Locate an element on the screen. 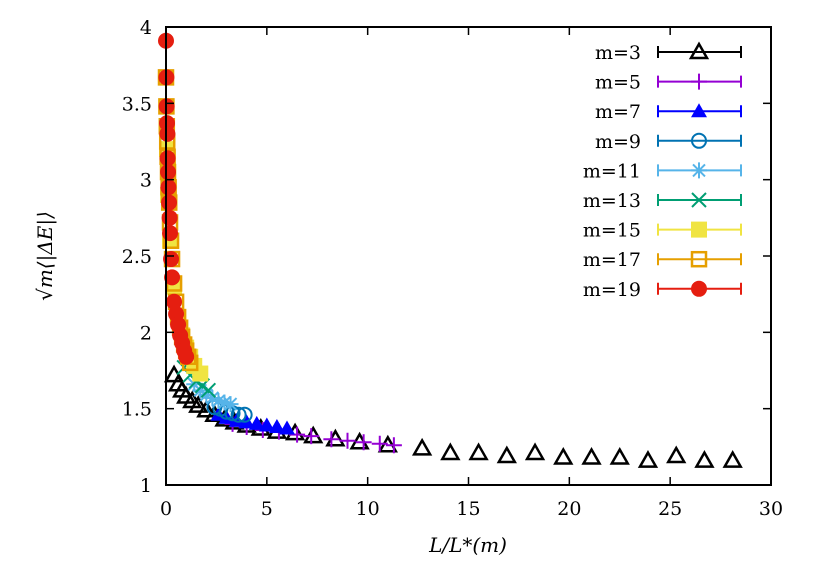 This screenshot has height=570, width=829. legend-entry: m=5 is located at coordinates (668, 83).